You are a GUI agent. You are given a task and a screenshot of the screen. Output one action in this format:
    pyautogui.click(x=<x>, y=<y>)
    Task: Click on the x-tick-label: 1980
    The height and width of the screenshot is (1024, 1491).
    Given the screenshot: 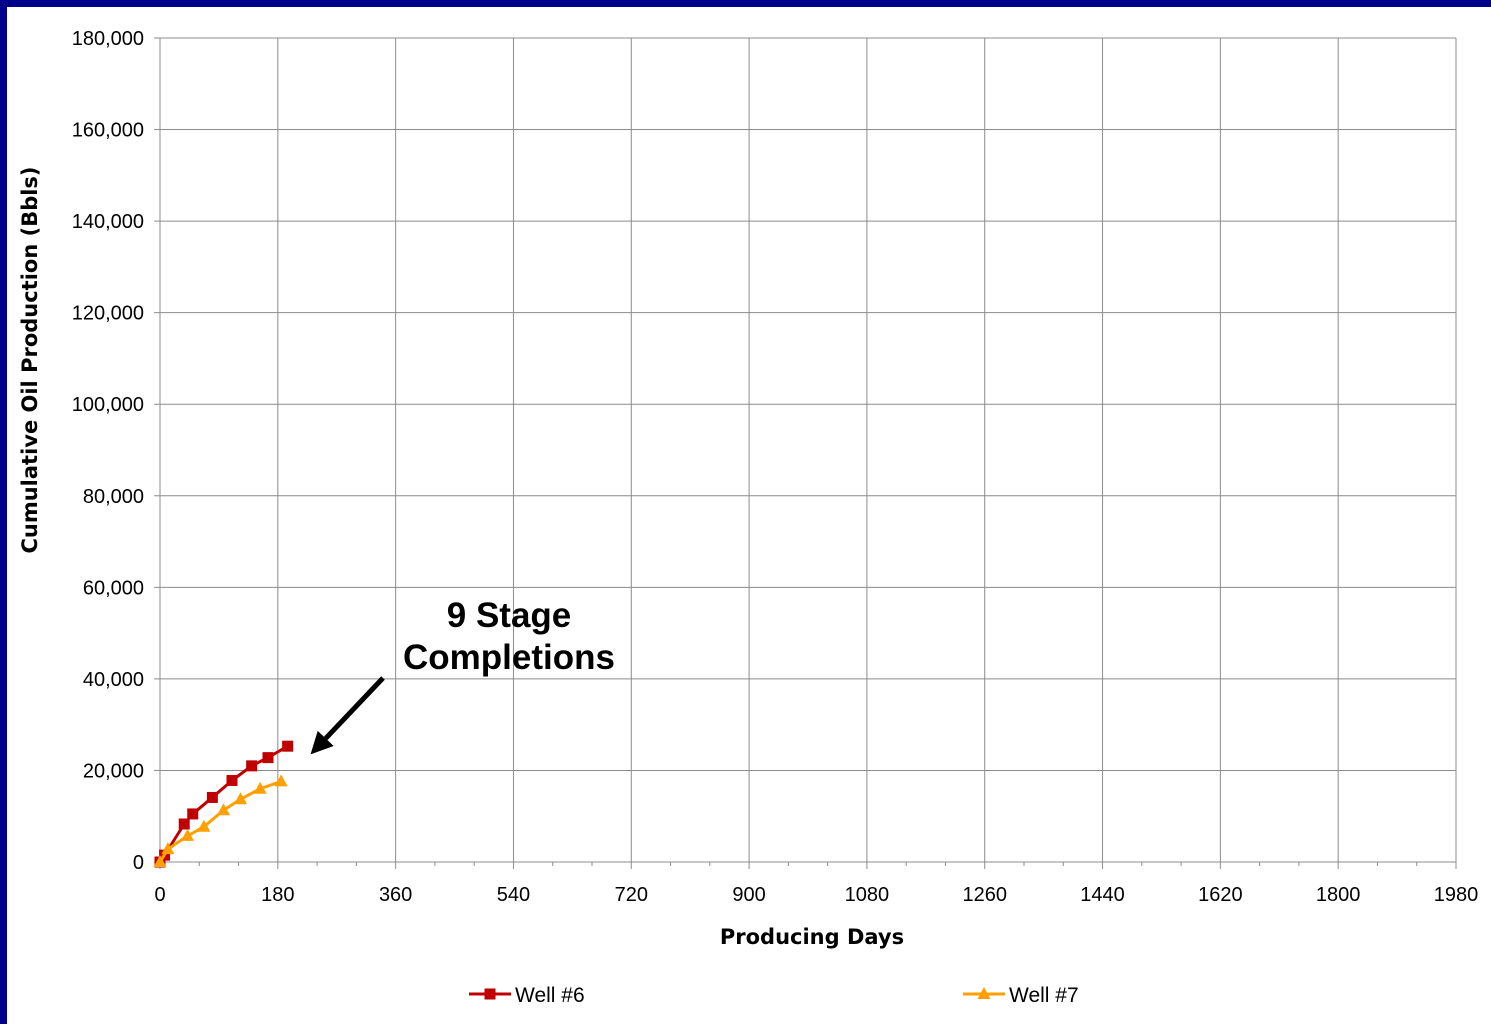 What is the action you would take?
    pyautogui.click(x=1456, y=895)
    